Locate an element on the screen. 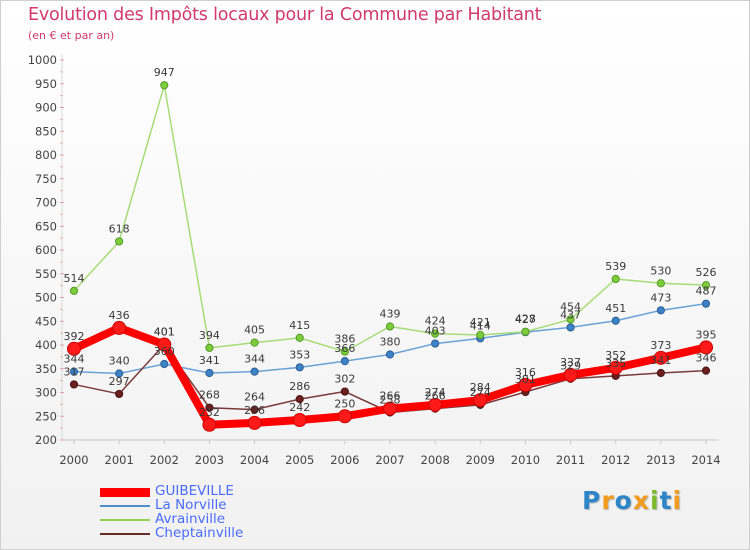 The height and width of the screenshot is (550, 750). data-label-cheptainville: 335 is located at coordinates (615, 363).